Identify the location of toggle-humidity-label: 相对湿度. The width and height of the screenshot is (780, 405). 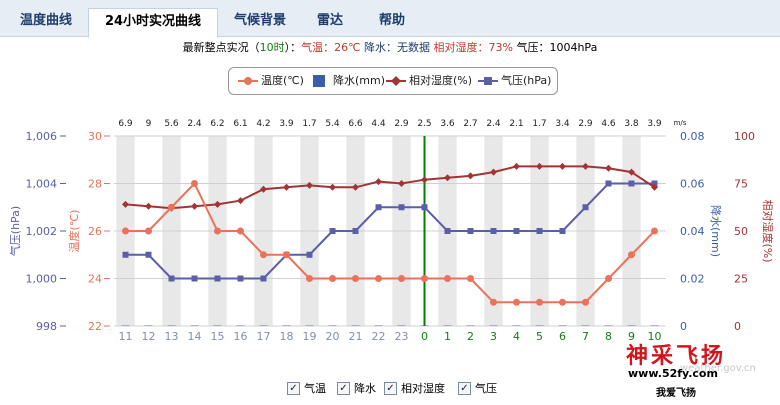
(423, 388).